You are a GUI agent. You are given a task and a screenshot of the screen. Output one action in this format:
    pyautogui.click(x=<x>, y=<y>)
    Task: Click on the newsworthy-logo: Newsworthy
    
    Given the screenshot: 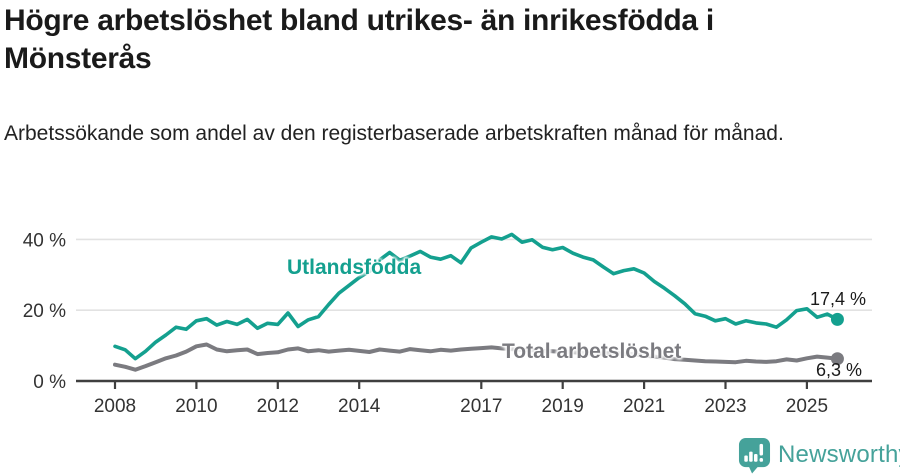 What is the action you would take?
    pyautogui.click(x=819, y=455)
    